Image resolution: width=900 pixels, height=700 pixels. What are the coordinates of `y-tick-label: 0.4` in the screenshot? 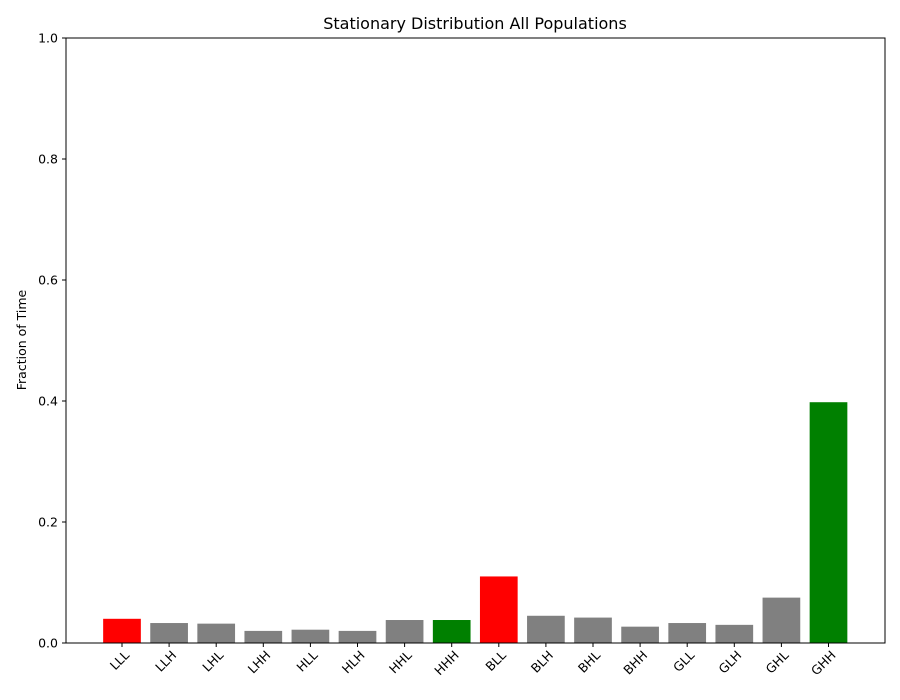 It's located at (48, 401).